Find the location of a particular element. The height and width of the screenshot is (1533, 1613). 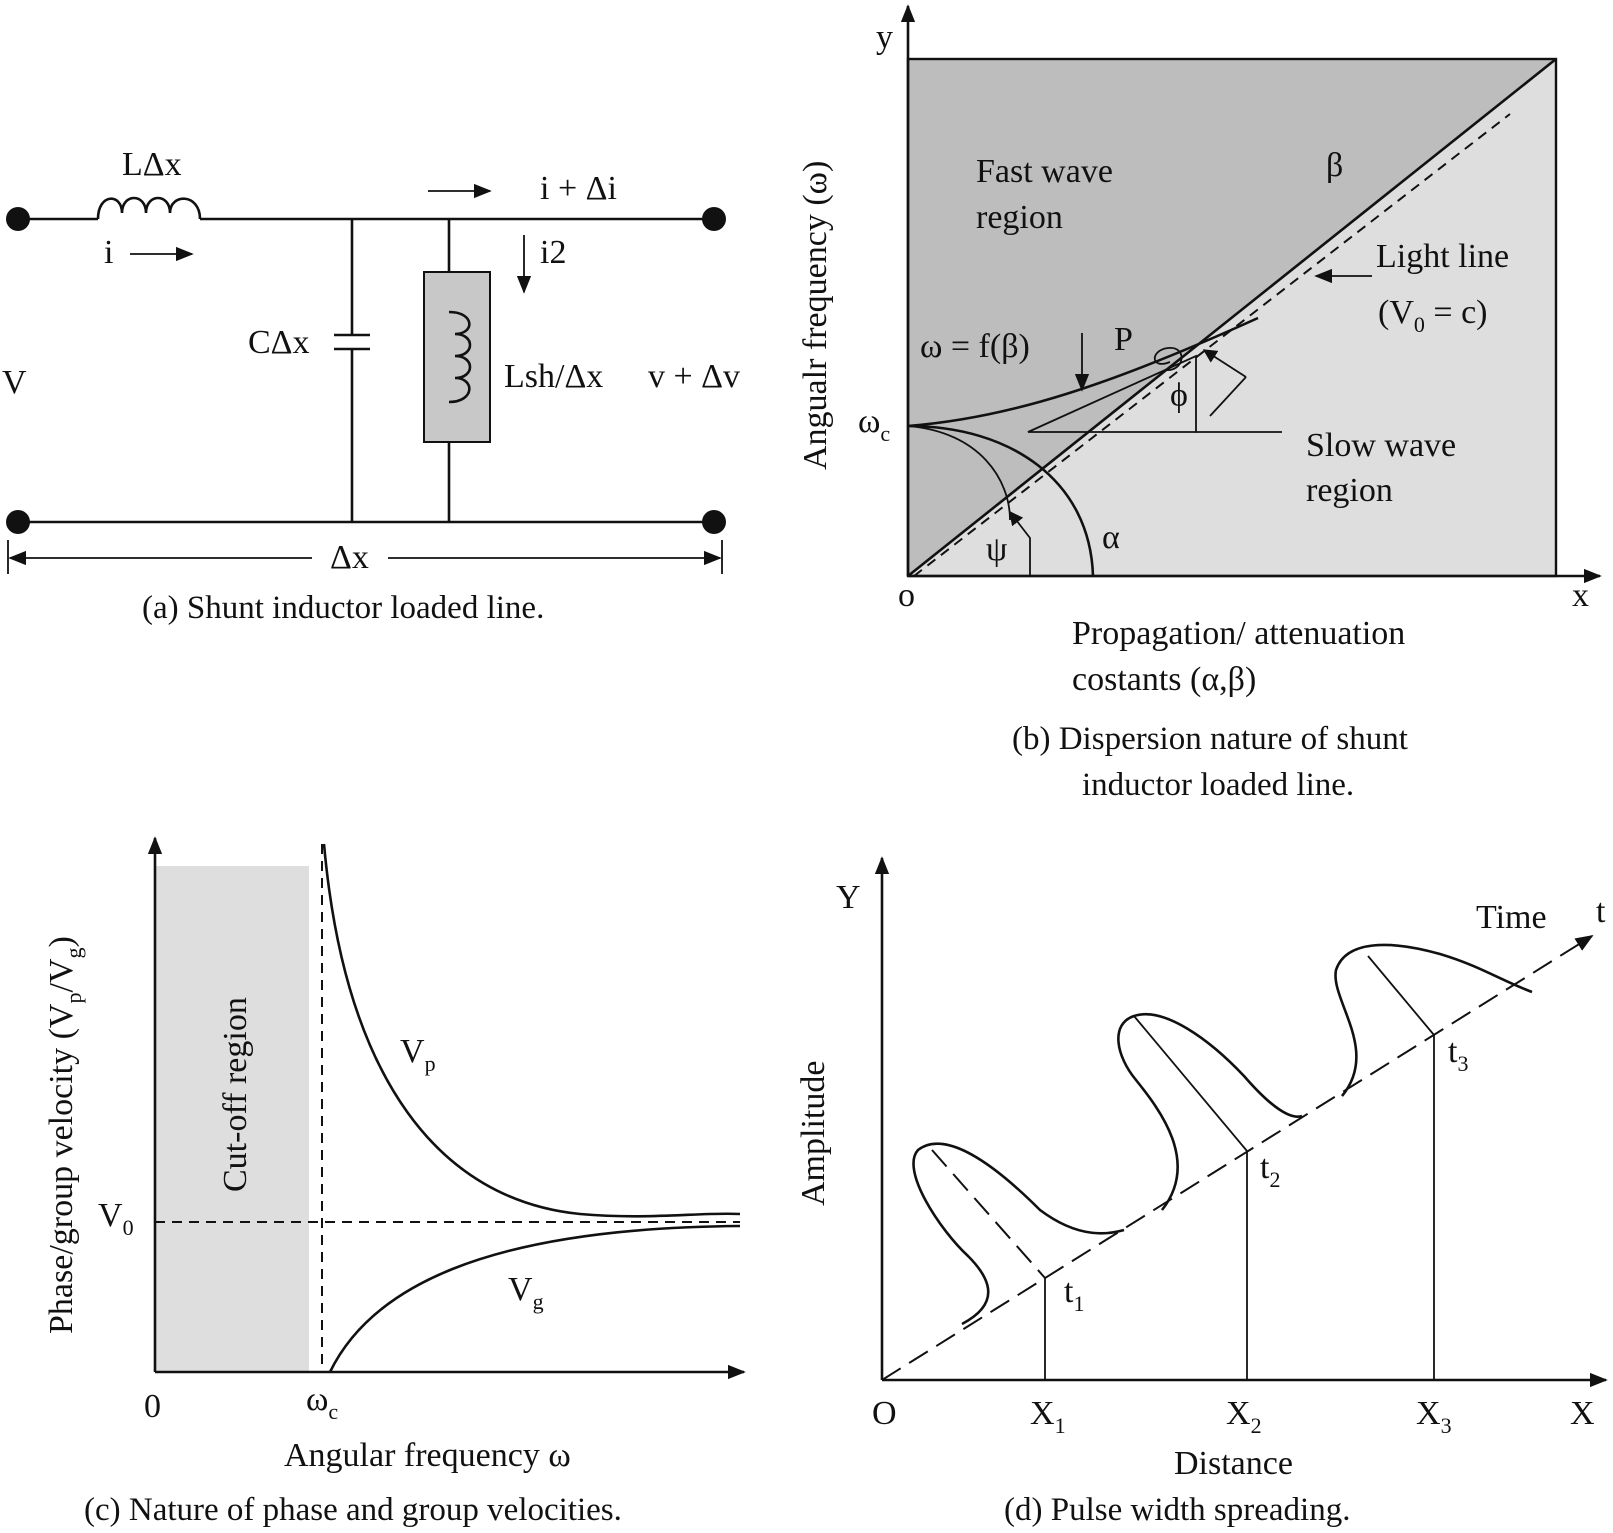

x3-label: X3 is located at coordinates (1434, 1416).